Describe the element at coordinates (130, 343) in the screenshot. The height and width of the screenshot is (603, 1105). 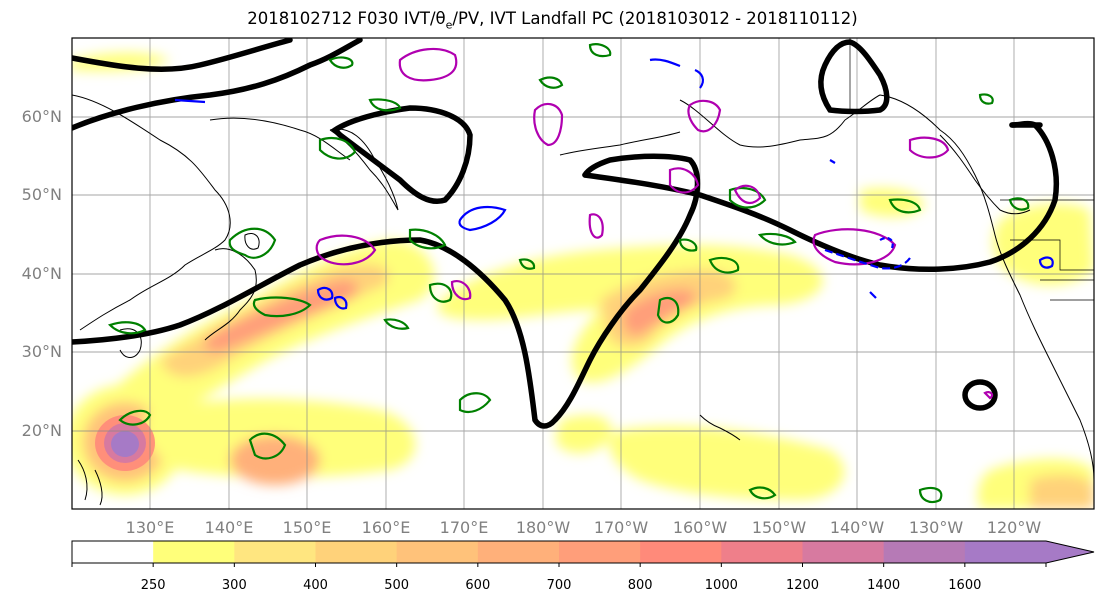
I see `korea-coast` at that location.